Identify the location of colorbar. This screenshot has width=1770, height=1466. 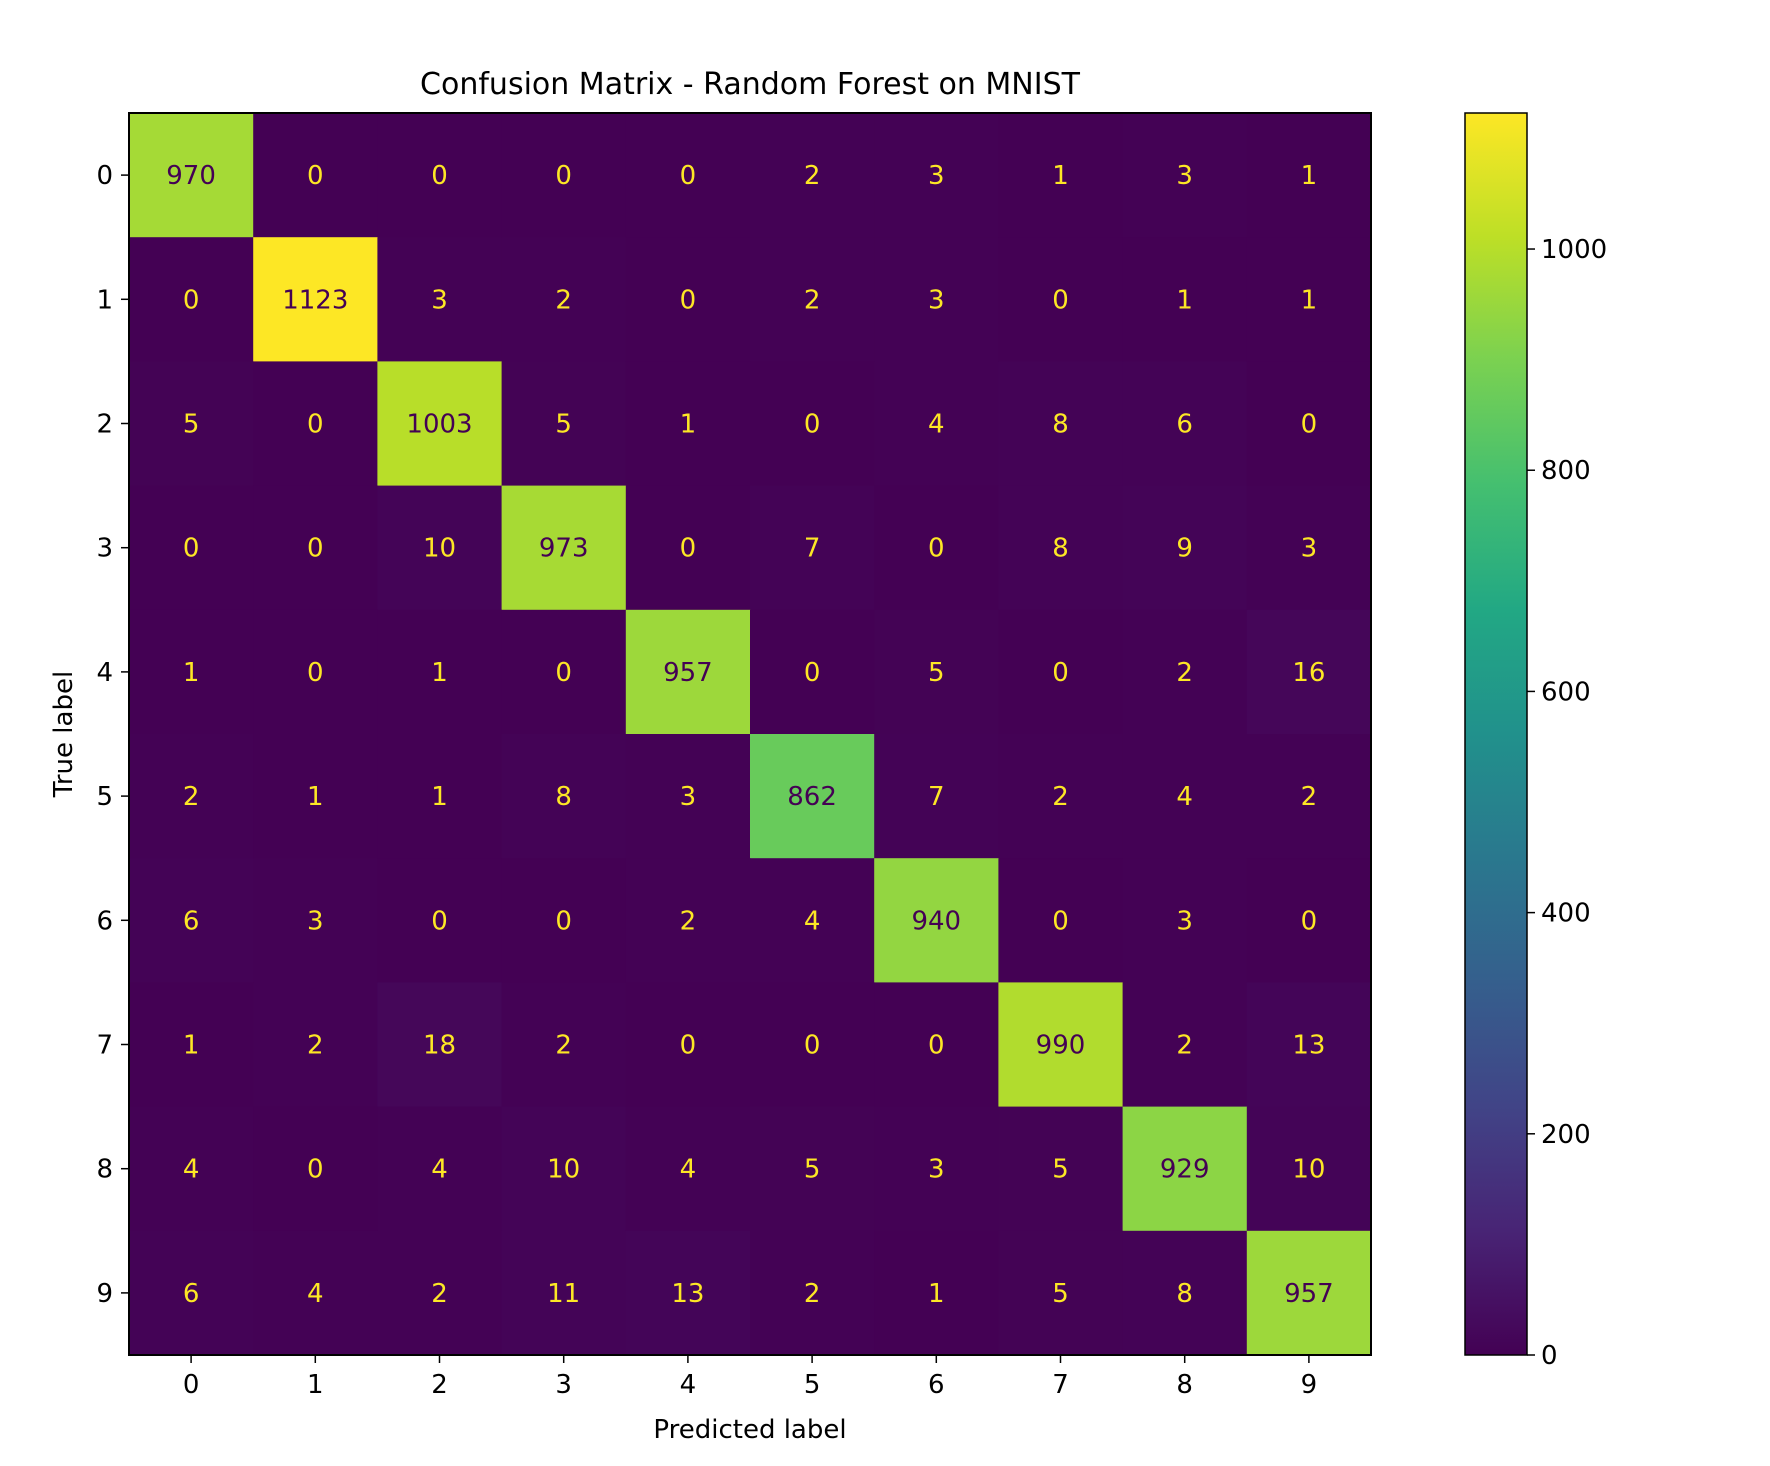
(1496, 734).